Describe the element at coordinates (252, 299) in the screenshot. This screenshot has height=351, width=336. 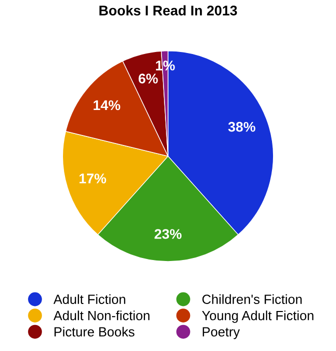
I see `legend-label: Children's Fiction` at that location.